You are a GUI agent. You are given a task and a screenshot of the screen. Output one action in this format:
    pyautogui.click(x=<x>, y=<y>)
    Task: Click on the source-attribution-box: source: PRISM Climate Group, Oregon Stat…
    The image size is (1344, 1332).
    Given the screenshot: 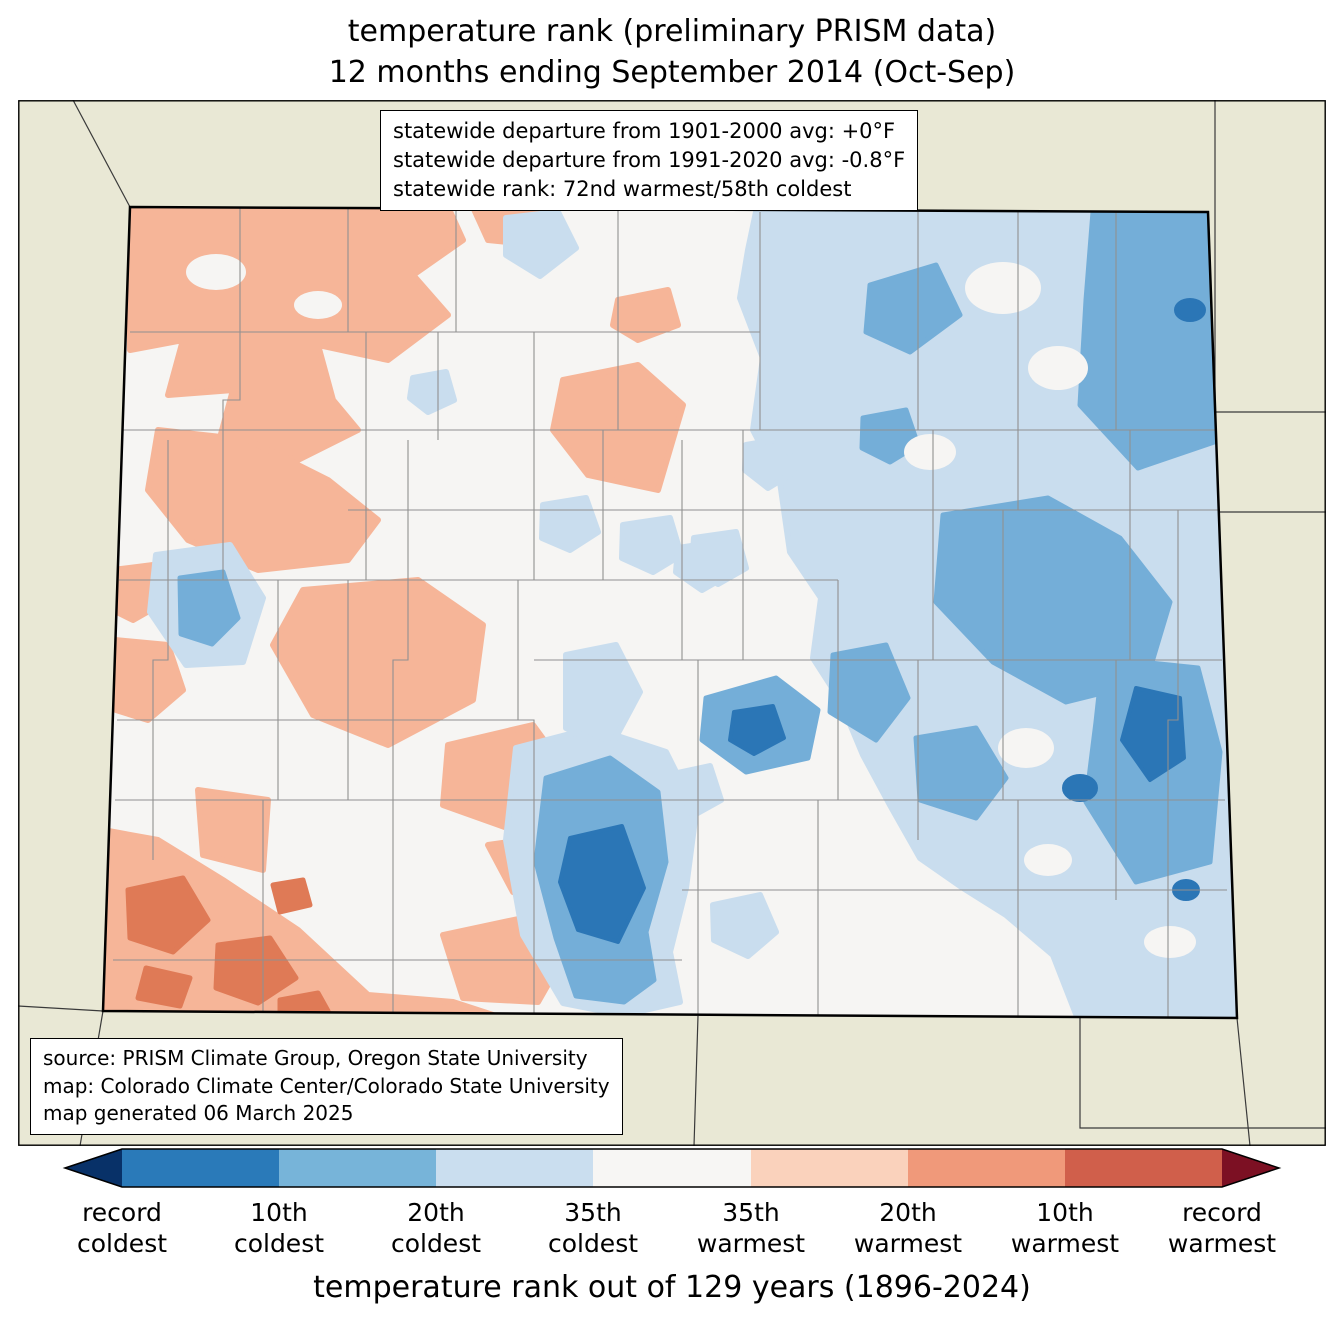 What is the action you would take?
    pyautogui.click(x=326, y=1086)
    